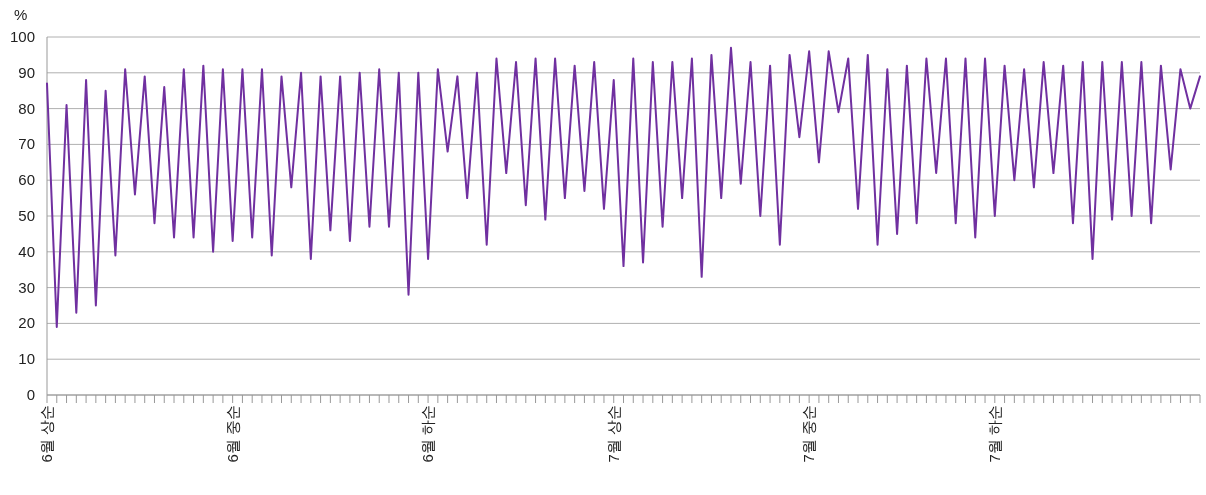 This screenshot has height=495, width=1206. I want to click on y-tick-label: 90, so click(26, 72).